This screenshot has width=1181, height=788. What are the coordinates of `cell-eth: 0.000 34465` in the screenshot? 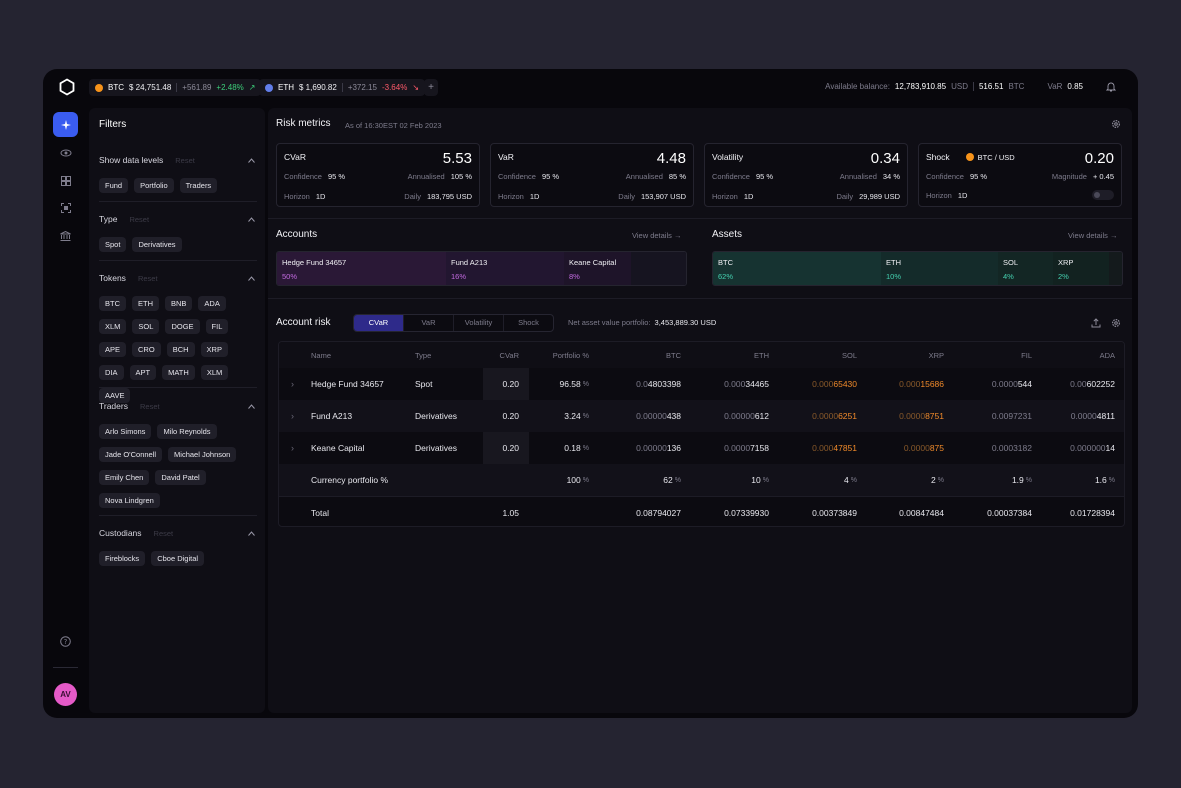 It's located at (746, 384).